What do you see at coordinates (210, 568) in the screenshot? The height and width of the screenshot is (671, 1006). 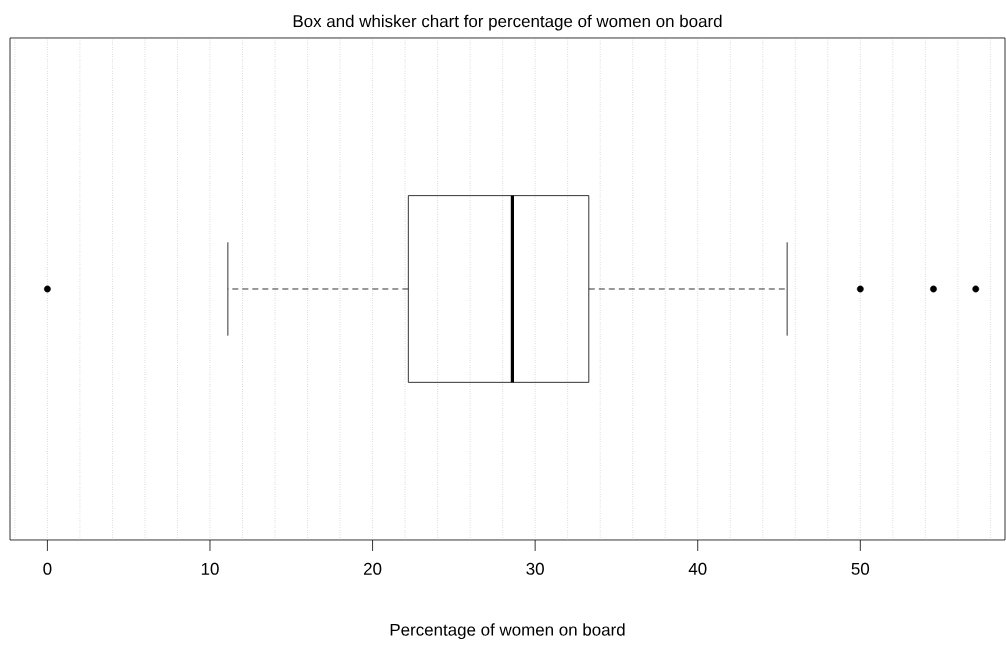 I see `x-tick-label: 10` at bounding box center [210, 568].